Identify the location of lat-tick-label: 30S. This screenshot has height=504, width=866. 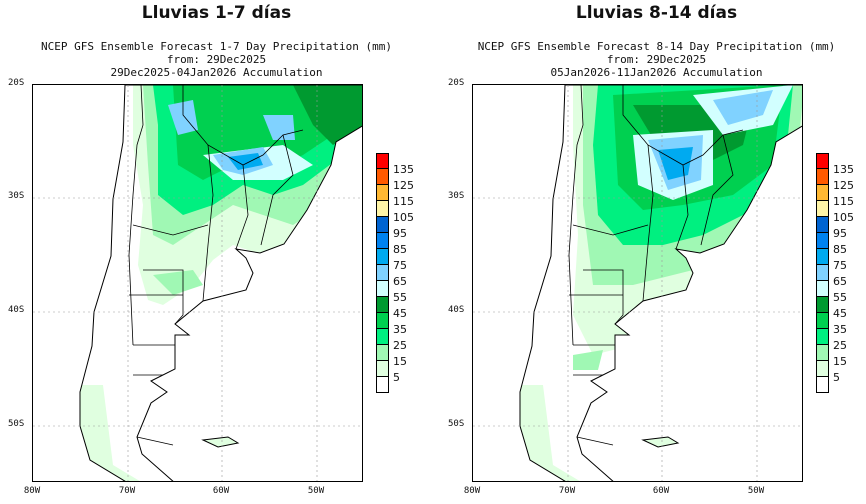
(456, 196).